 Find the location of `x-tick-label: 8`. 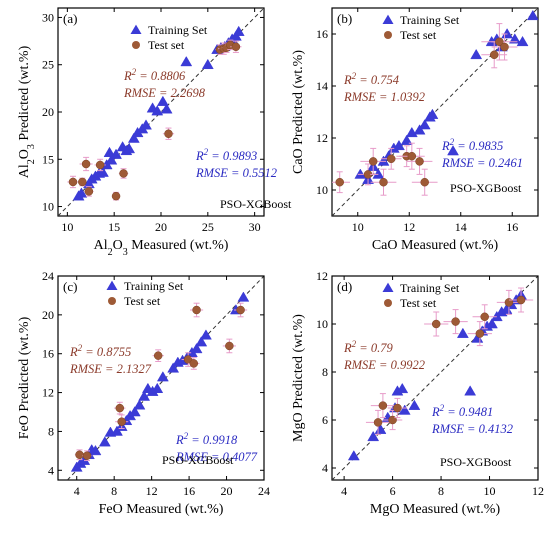

x-tick-label: 8 is located at coordinates (441, 491).